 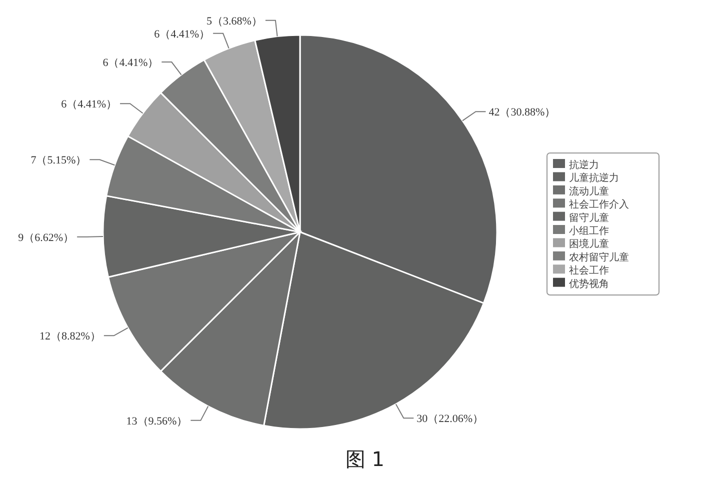 What do you see at coordinates (589, 284) in the screenshot?
I see `legend-label: 优势视角` at bounding box center [589, 284].